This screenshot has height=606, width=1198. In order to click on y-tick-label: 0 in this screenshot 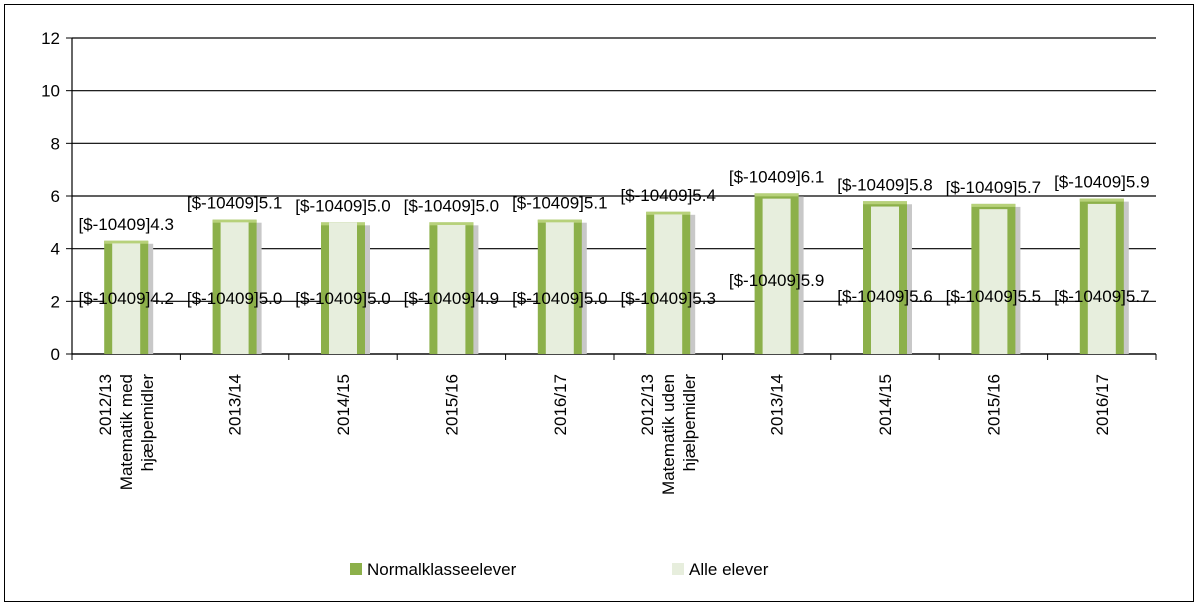, I will do `click(55, 354)`.